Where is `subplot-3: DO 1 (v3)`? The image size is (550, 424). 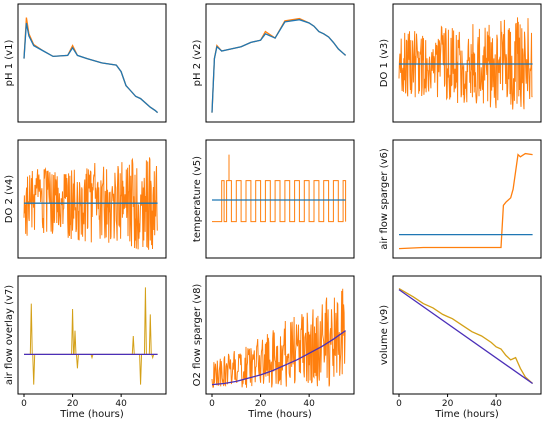
subplot-3: DO 1 (v3) is located at coordinates (460, 63).